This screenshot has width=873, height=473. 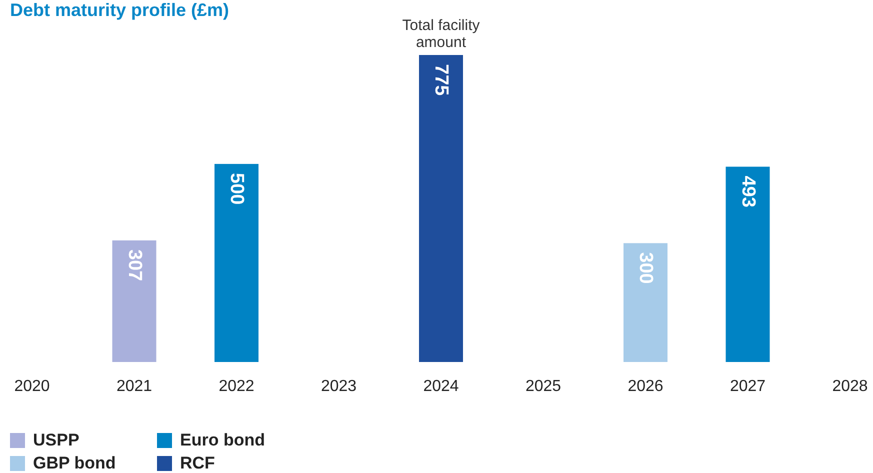 What do you see at coordinates (134, 386) in the screenshot?
I see `x-tick-label: 2021` at bounding box center [134, 386].